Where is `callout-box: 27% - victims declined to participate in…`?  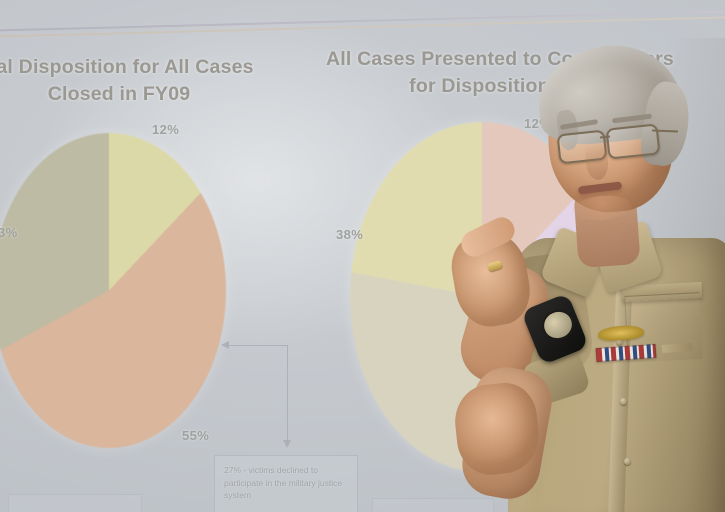
callout-box: 27% - victims declined to participate in… is located at coordinates (286, 483).